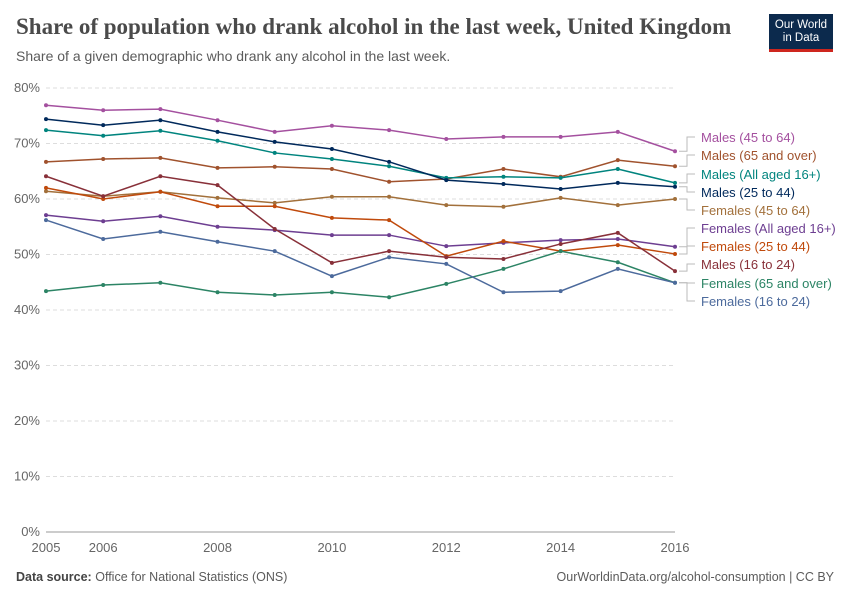  Describe the element at coordinates (191, 577) in the screenshot. I see `data-source-value: Office for National Statistics (ONS)` at that location.